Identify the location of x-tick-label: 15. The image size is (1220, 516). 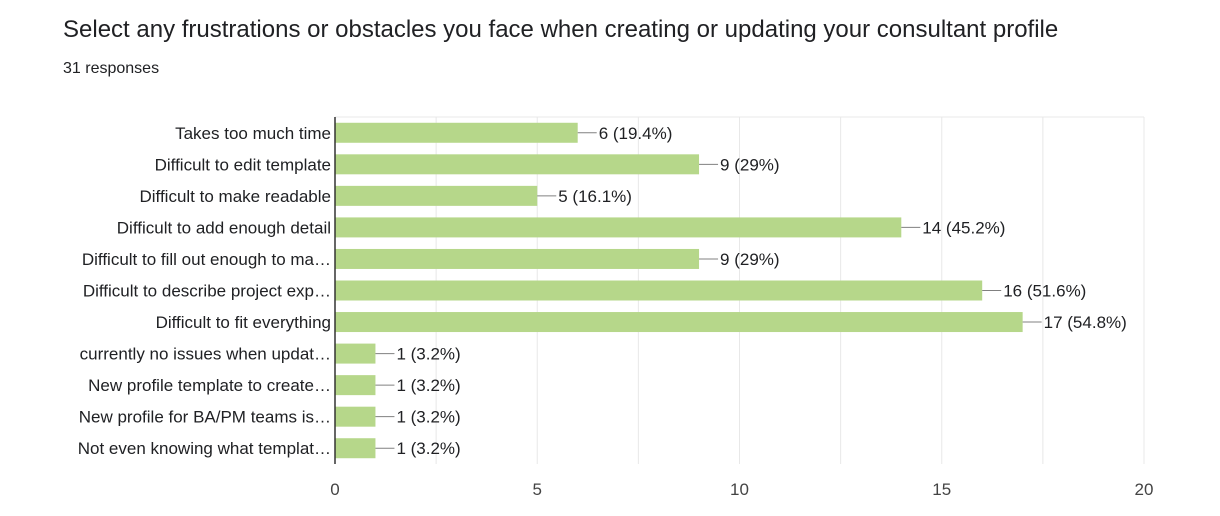
(941, 489).